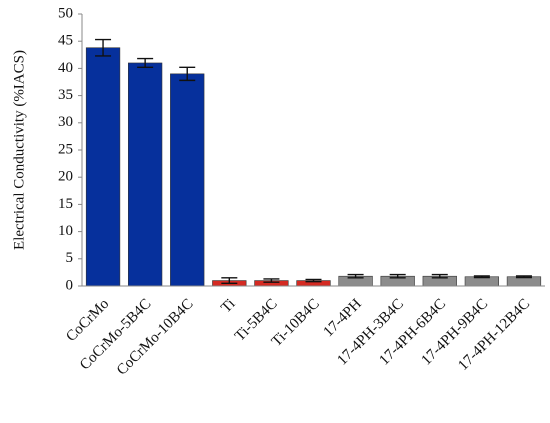  I want to click on x-tick-label: Ti, so click(228, 306).